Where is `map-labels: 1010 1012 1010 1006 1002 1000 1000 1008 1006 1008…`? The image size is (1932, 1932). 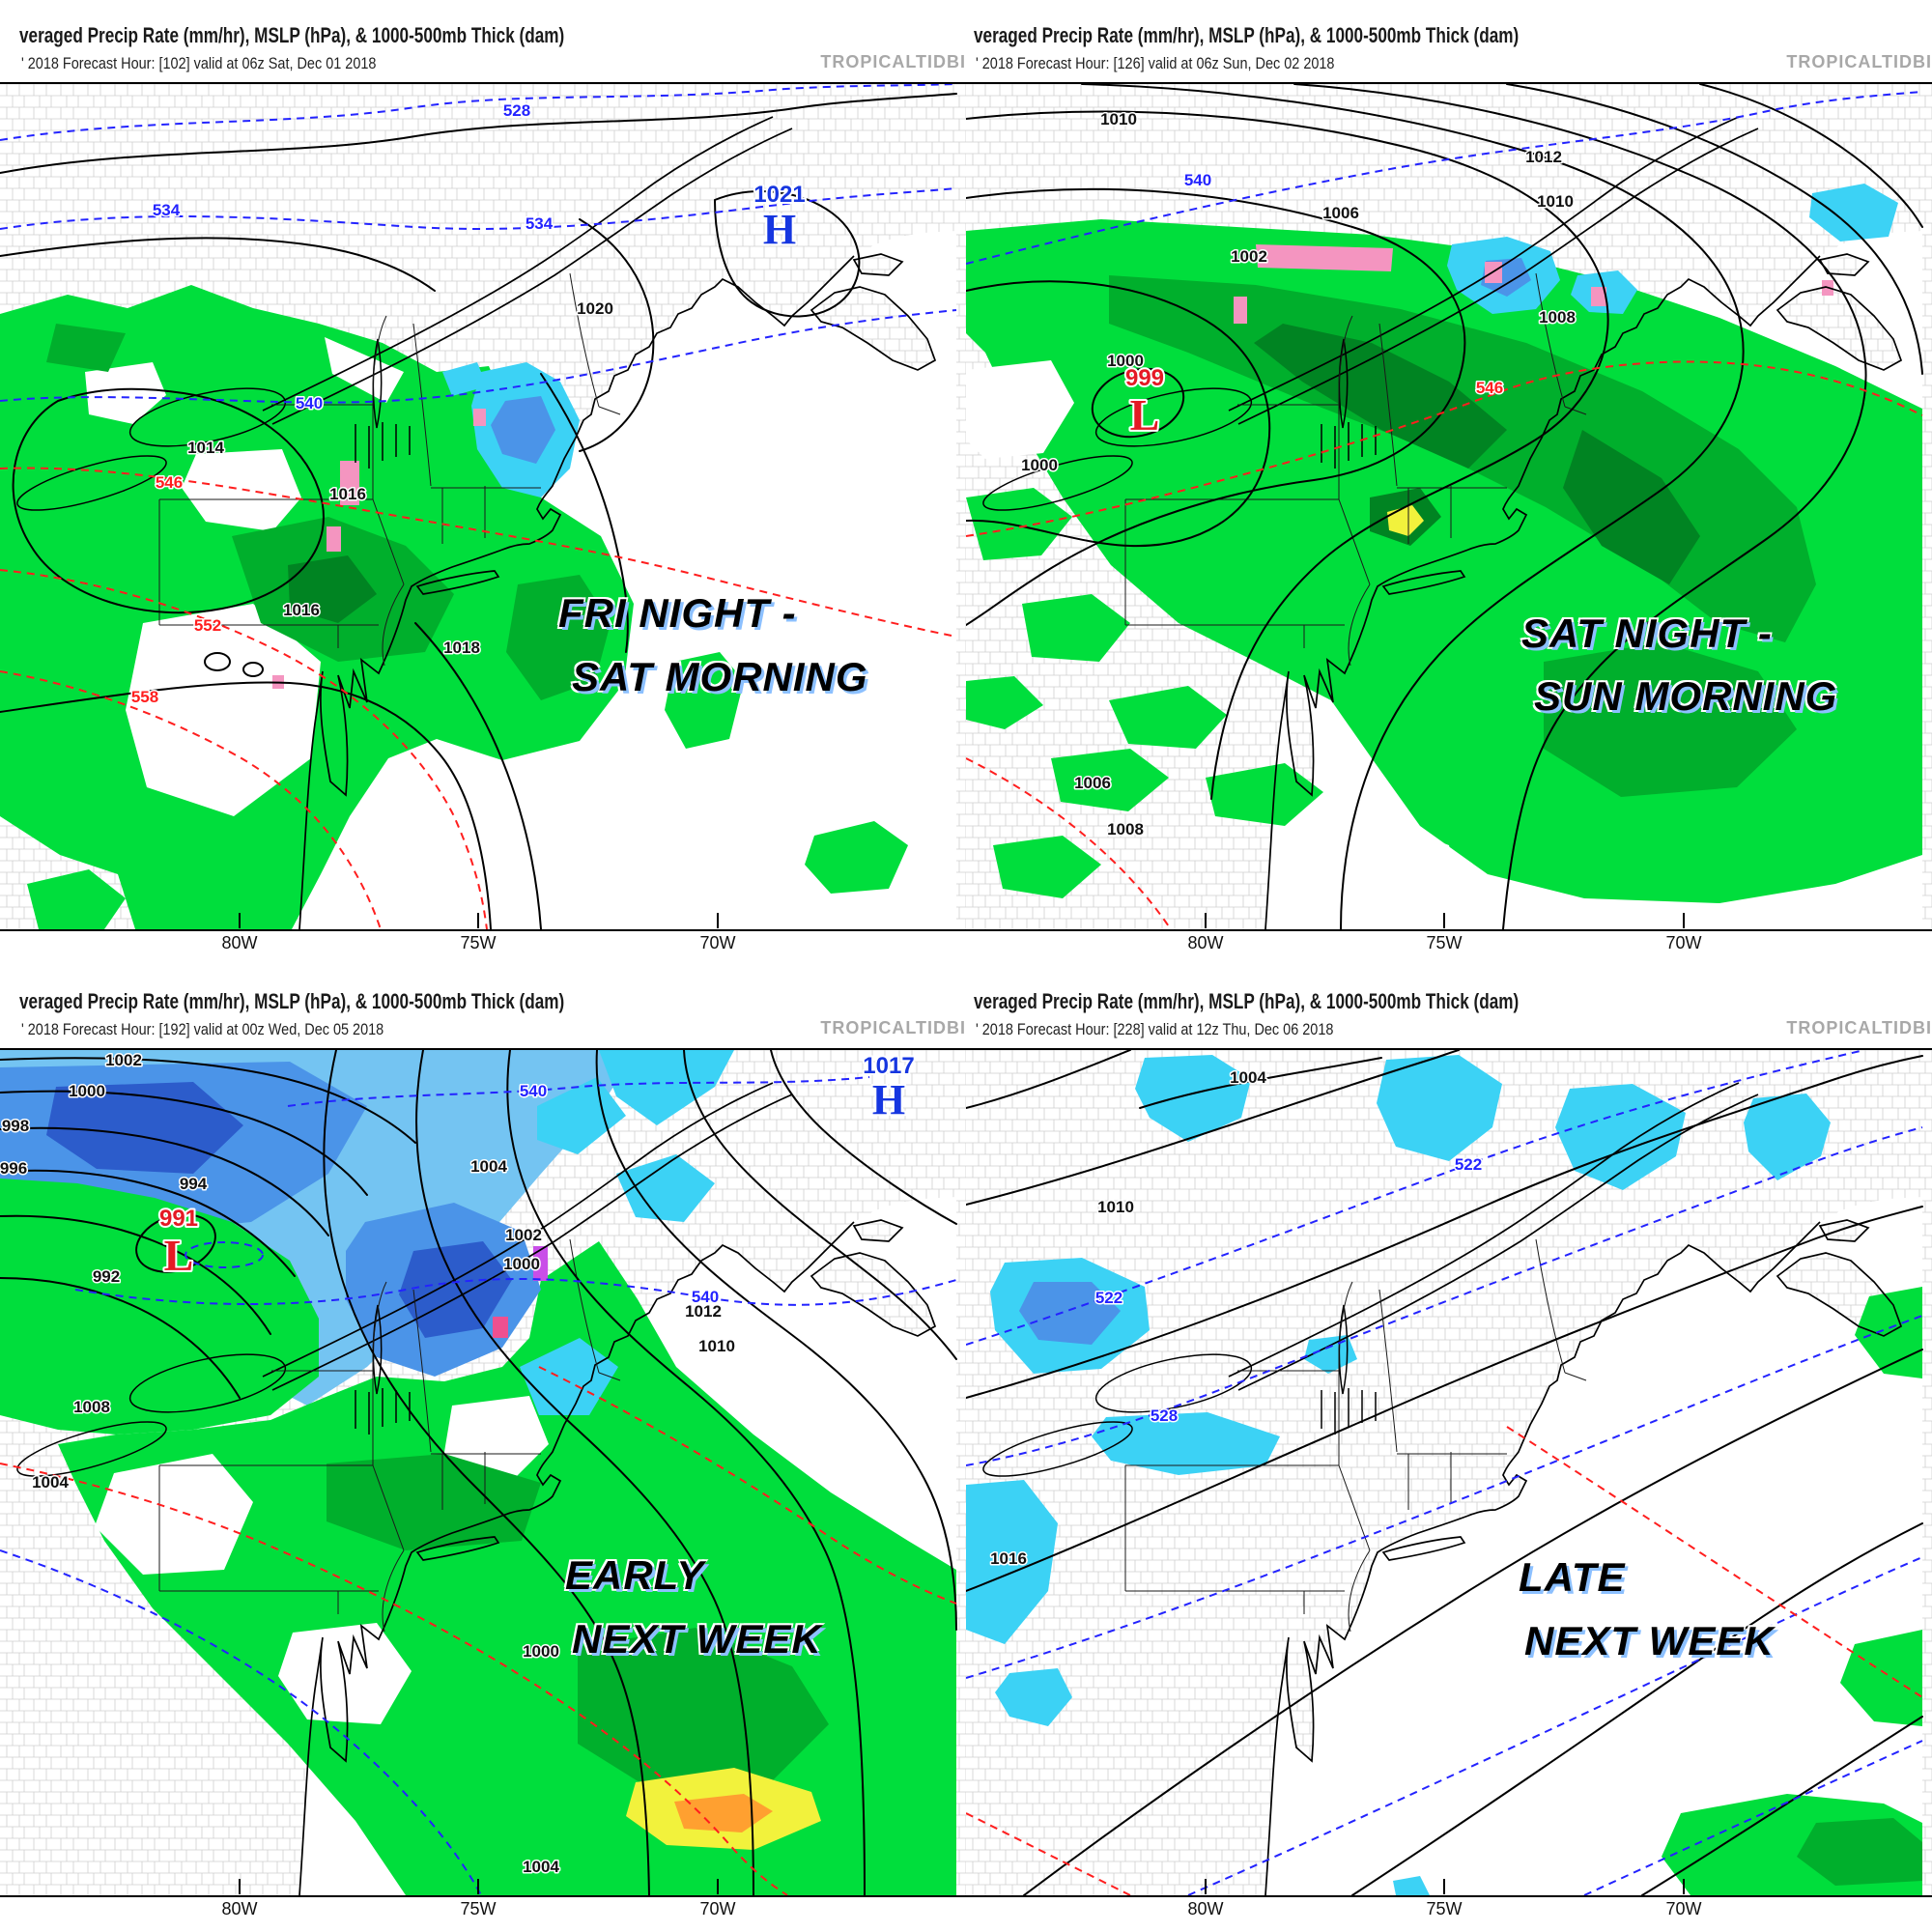 map-labels: 1010 1012 1010 1006 1002 1000 1000 1008 1006 1008… is located at coordinates (1298, 474).